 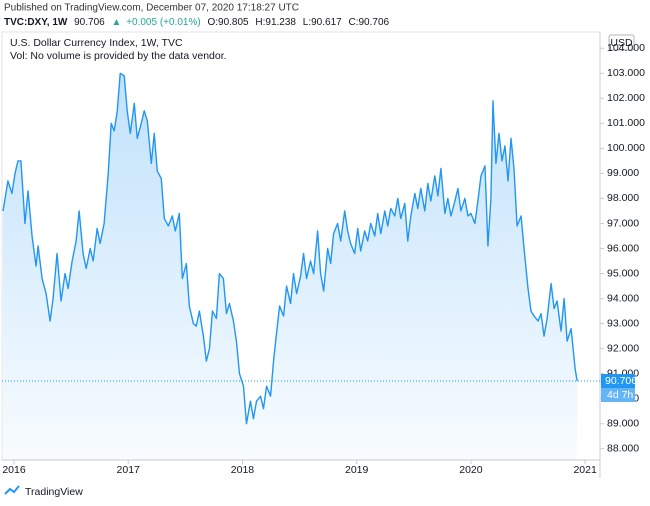 What do you see at coordinates (623, 198) in the screenshot?
I see `y-tick-label: 98.000` at bounding box center [623, 198].